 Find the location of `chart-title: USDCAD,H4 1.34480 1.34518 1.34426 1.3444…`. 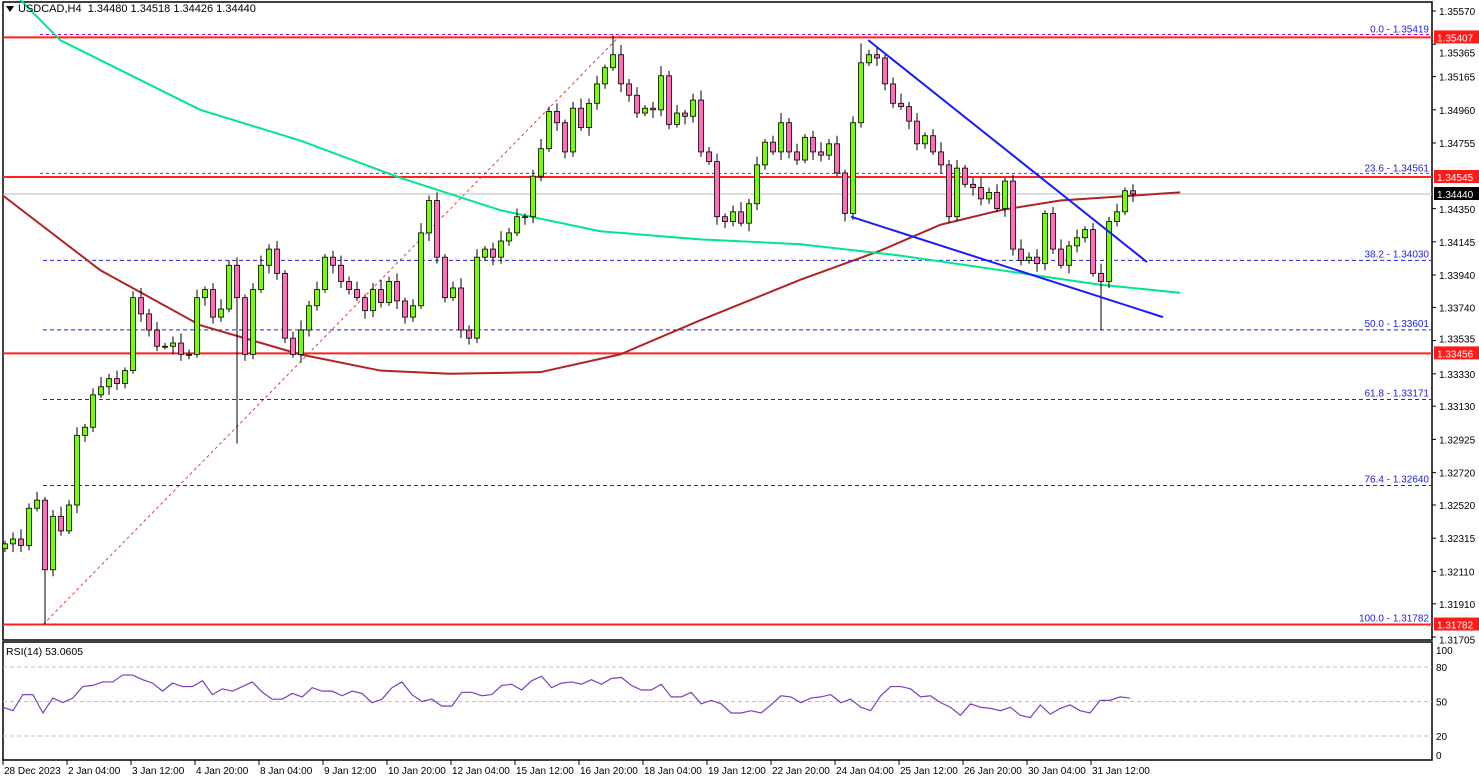

chart-title: USDCAD,H4 1.34480 1.34518 1.34426 1.3444… is located at coordinates (131, 9).